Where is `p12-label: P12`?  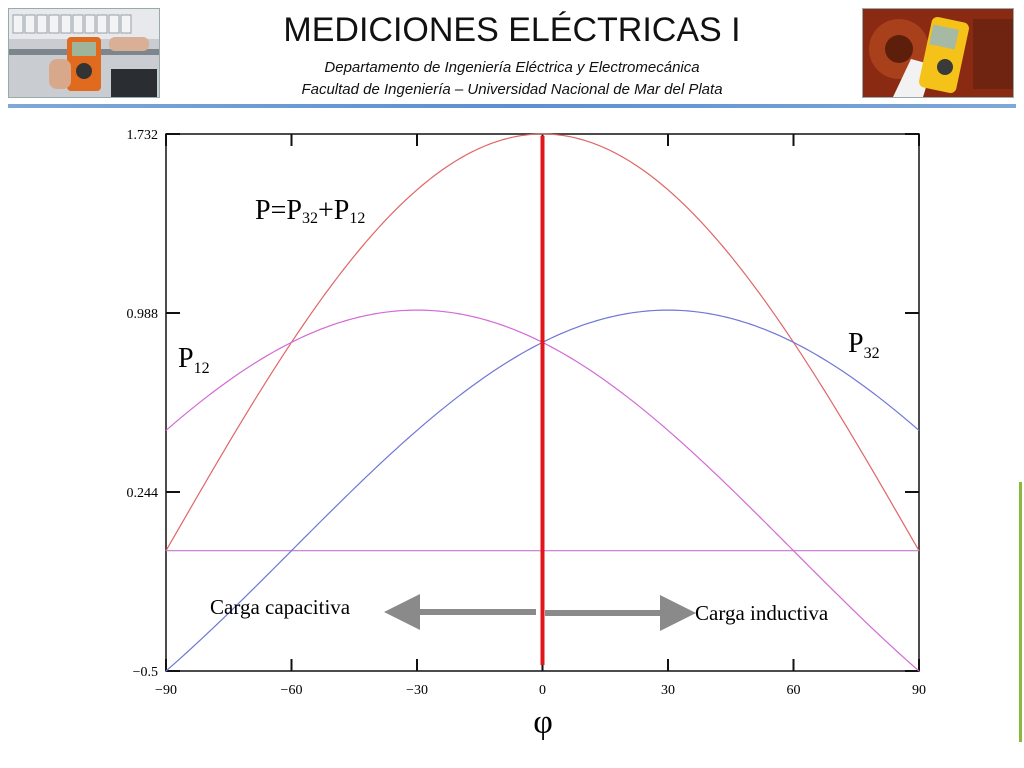 p12-label: P12 is located at coordinates (194, 360).